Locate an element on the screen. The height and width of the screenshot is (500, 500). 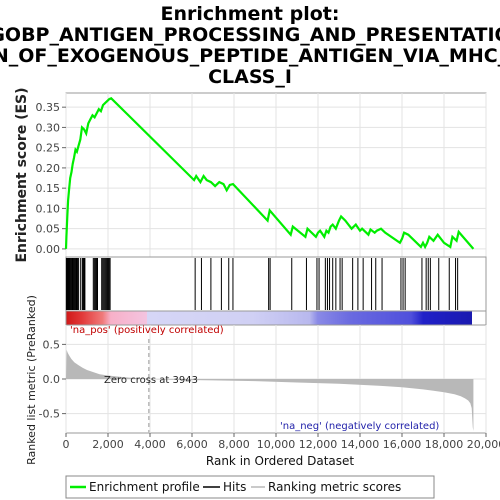
x-tick-label: 2,000 is located at coordinates (108, 444).